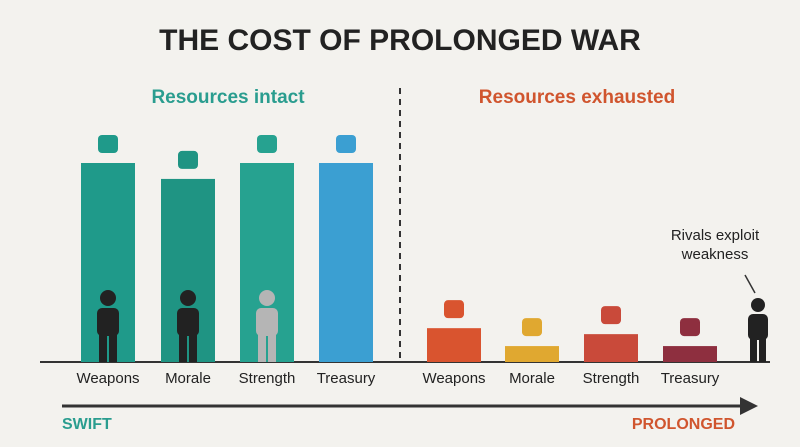  Describe the element at coordinates (715, 245) in the screenshot. I see `annotation: Rivals exploit weakness` at that location.